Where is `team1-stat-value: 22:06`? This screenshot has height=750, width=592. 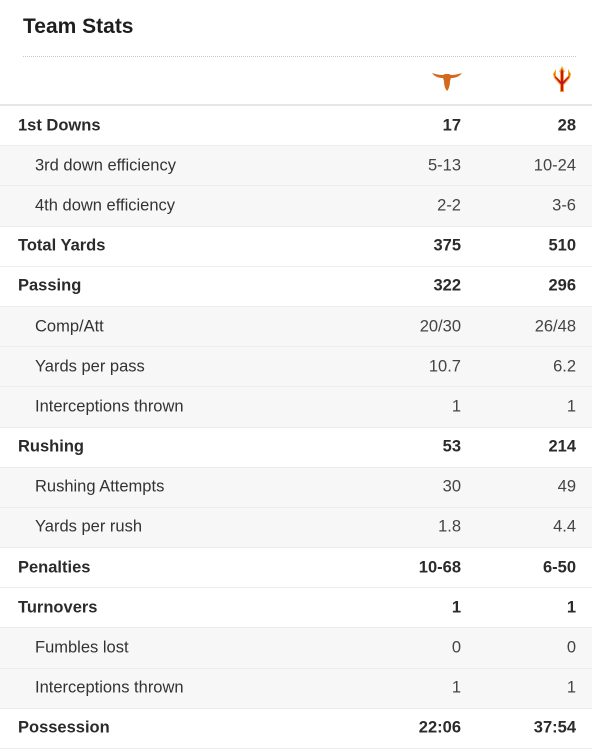 team1-stat-value: 22:06 is located at coordinates (439, 727).